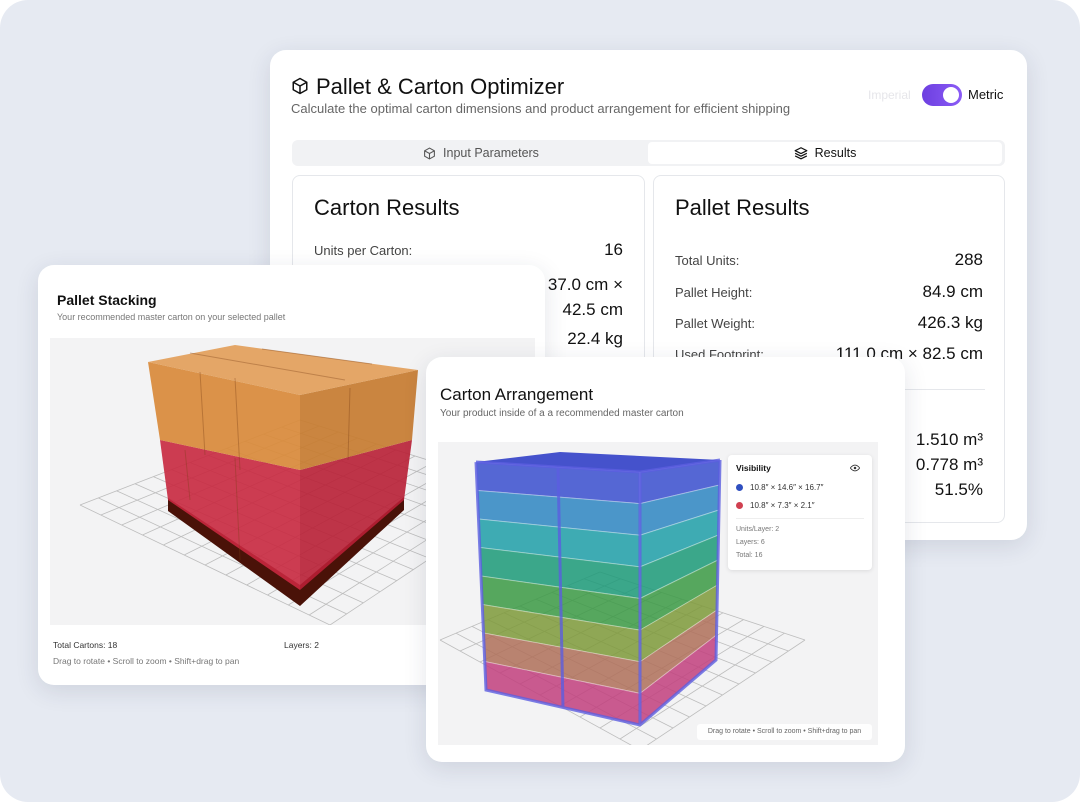  I want to click on stat: Units/Layer: 2, so click(758, 529).